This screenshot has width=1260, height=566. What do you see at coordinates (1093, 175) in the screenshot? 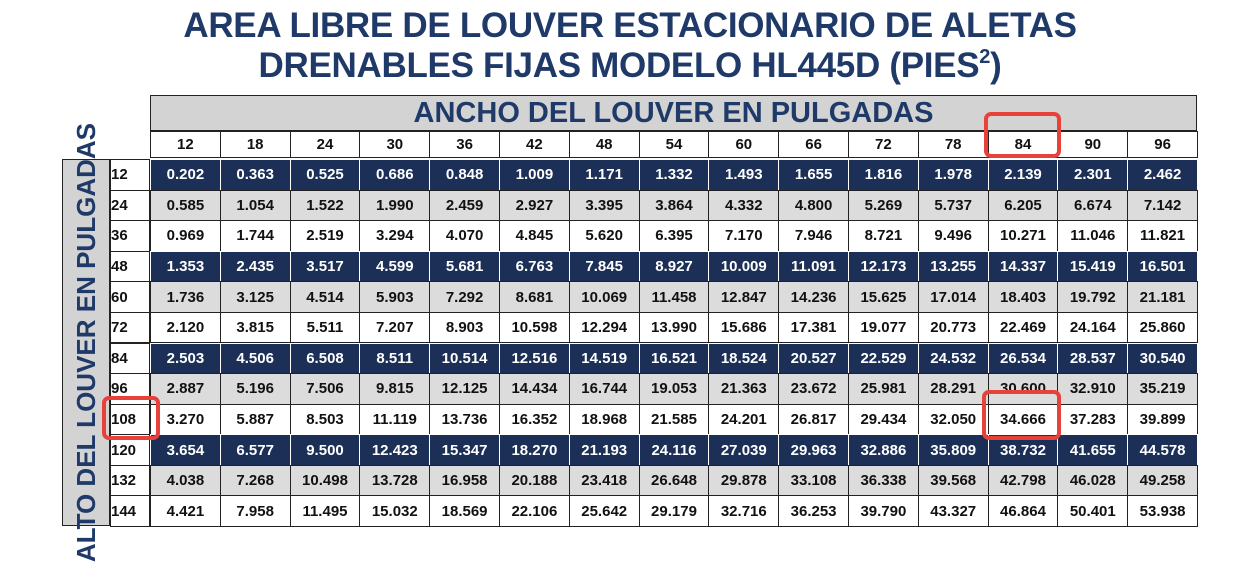
I see `table-cell: 2.301` at bounding box center [1093, 175].